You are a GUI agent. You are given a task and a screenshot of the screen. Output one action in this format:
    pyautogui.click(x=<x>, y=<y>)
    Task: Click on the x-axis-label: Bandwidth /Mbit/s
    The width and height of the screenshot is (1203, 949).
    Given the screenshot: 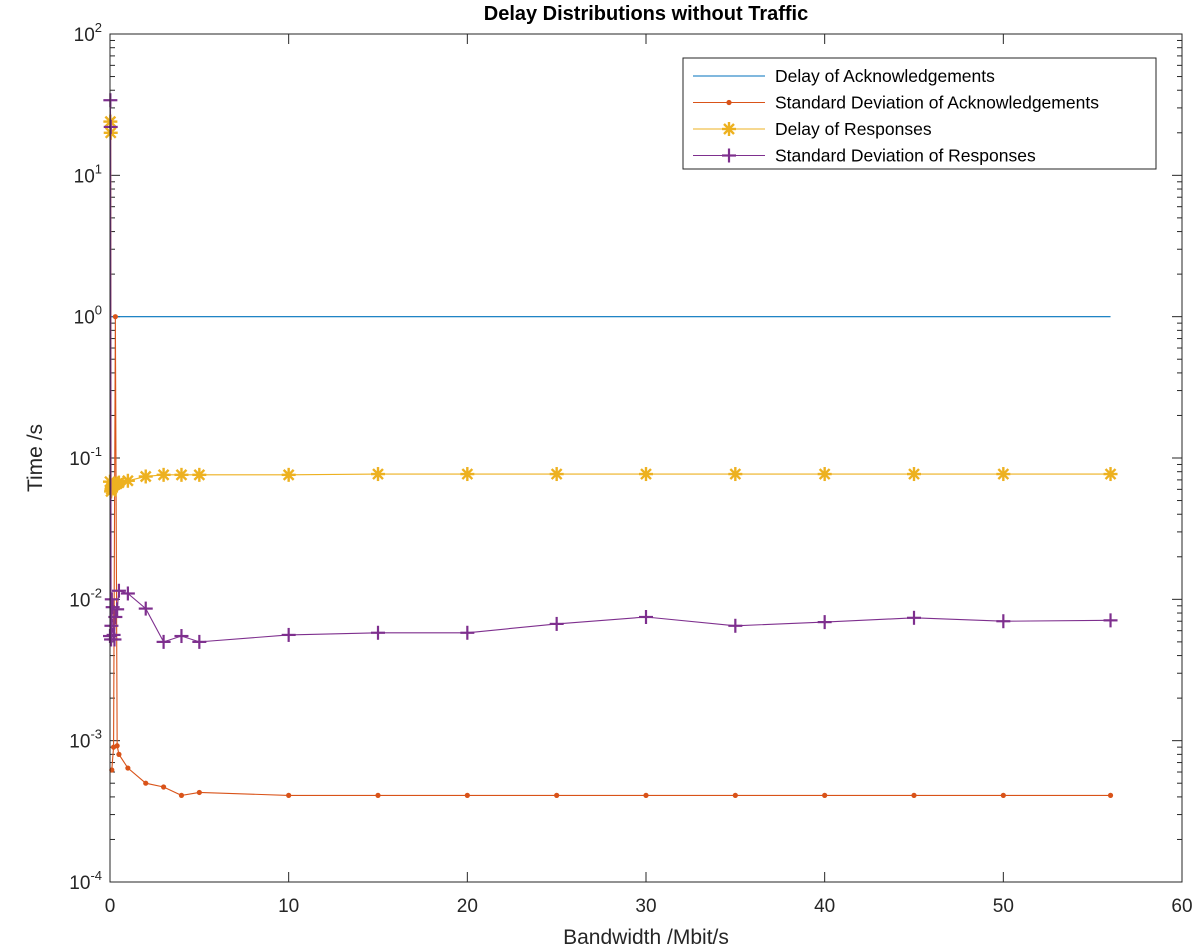 What is the action you would take?
    pyautogui.click(x=646, y=937)
    